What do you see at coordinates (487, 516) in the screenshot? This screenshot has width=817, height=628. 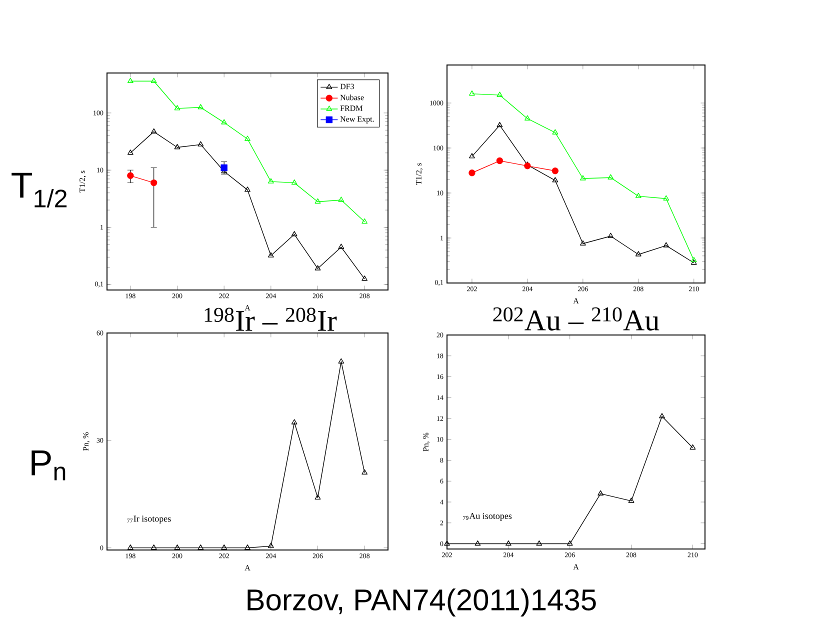 I see `annotation: $_{79}$Au isotopes` at bounding box center [487, 516].